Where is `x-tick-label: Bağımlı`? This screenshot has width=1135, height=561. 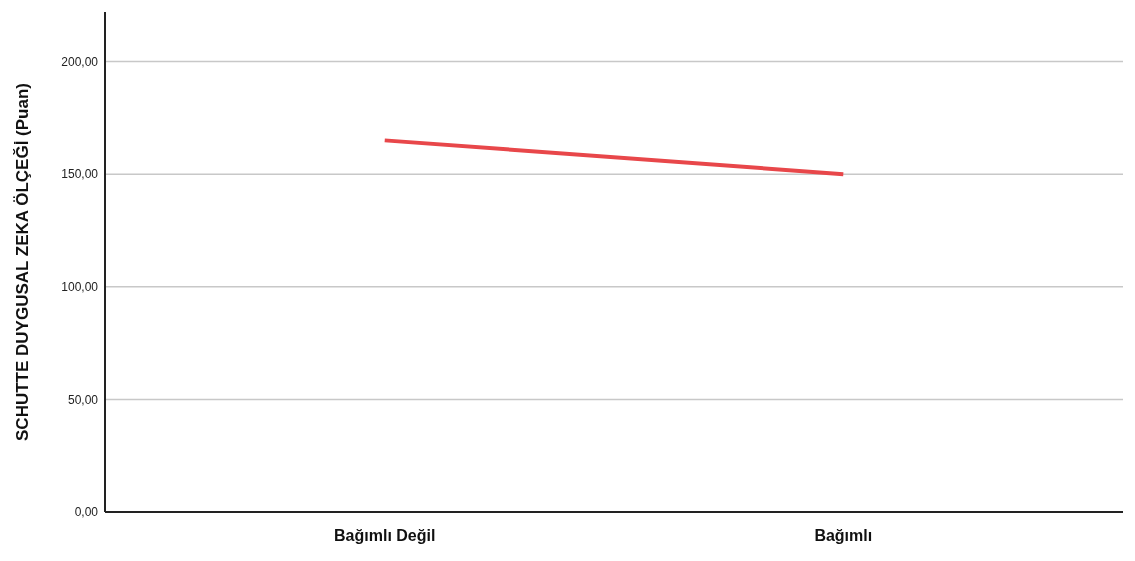
x-tick-label: Bağımlı is located at coordinates (843, 535).